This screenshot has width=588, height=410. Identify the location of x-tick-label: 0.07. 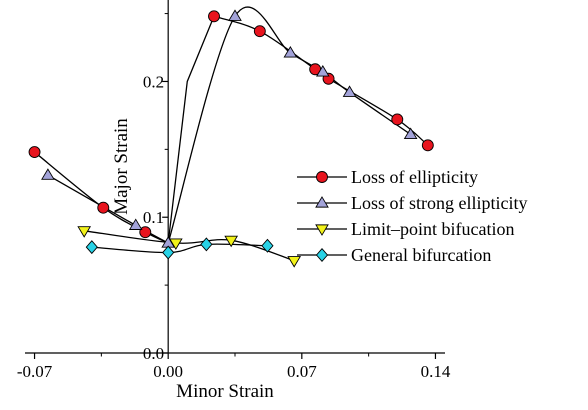
(302, 371).